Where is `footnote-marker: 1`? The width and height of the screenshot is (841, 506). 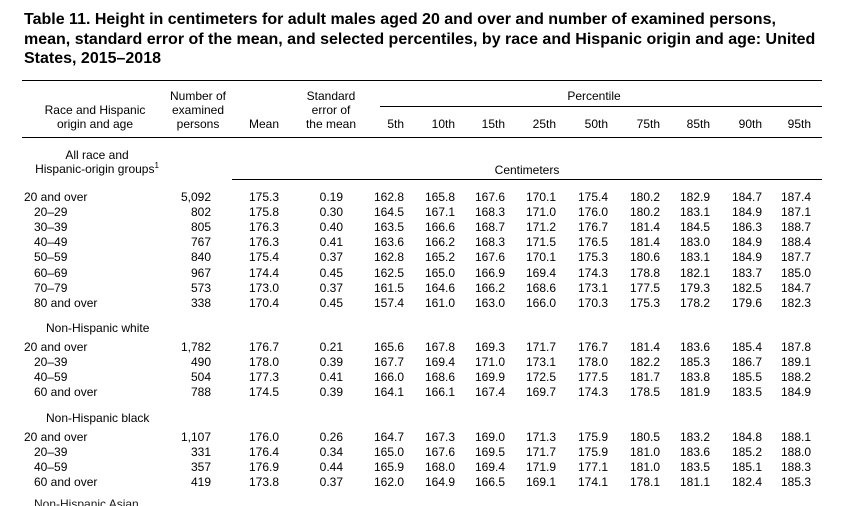 footnote-marker: 1 is located at coordinates (156, 165).